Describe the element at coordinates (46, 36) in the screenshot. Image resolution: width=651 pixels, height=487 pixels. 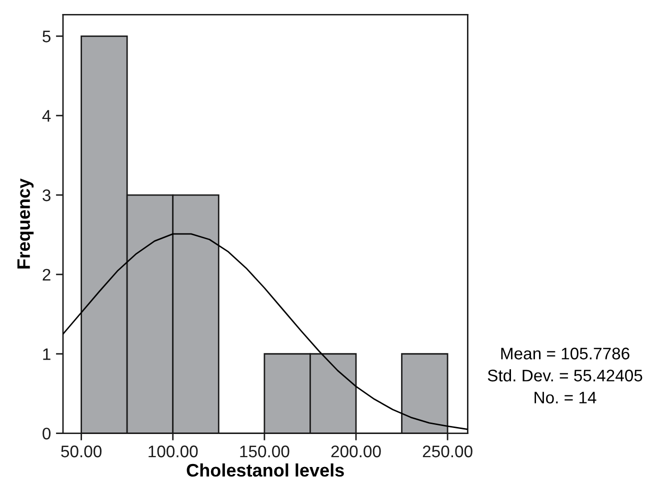
I see `y-tick-label: 5` at that location.